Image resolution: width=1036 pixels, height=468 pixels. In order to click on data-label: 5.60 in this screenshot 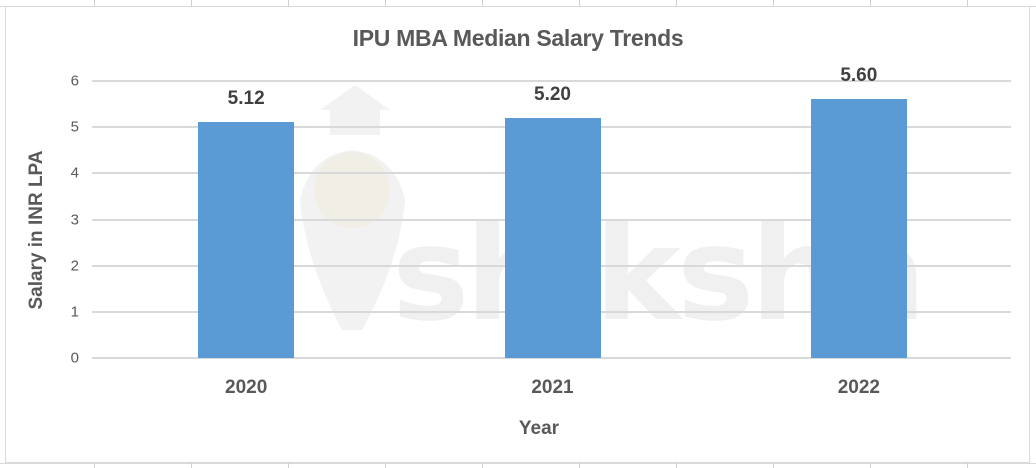, I will do `click(859, 76)`.